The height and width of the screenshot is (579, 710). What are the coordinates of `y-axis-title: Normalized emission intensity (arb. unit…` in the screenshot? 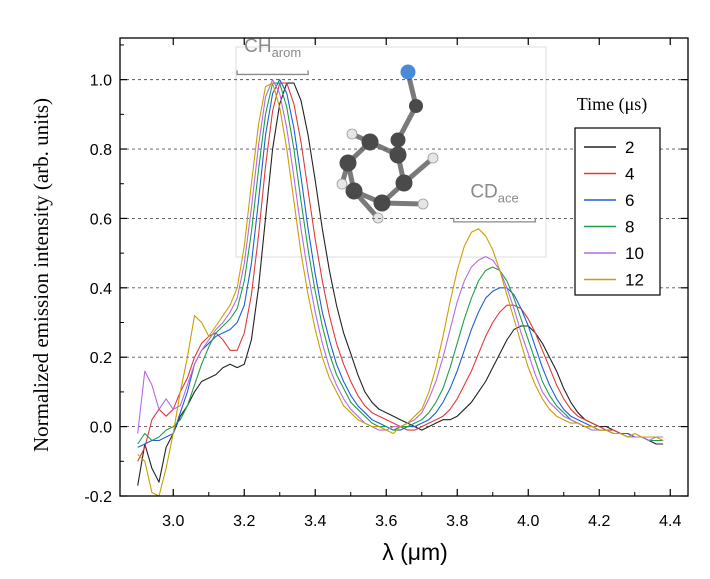 It's located at (41, 275).